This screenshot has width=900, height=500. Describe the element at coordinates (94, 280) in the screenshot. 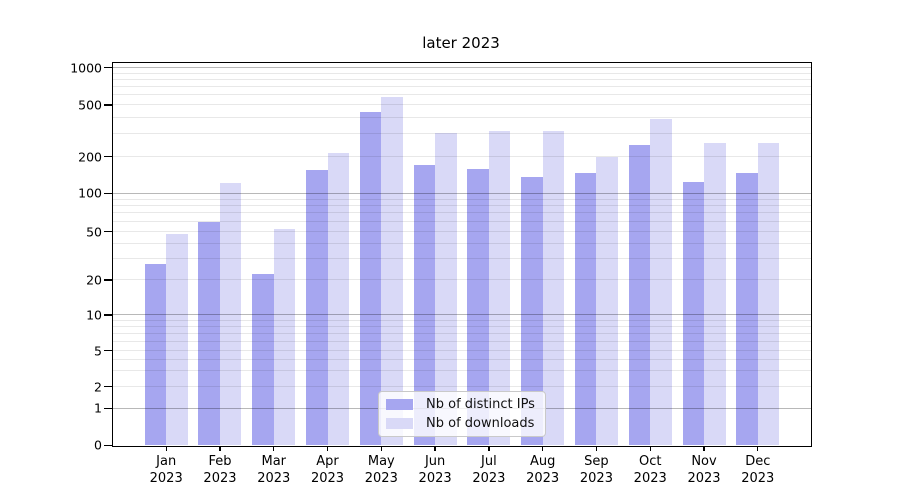

I see `y-tick-label-20: 20` at that location.